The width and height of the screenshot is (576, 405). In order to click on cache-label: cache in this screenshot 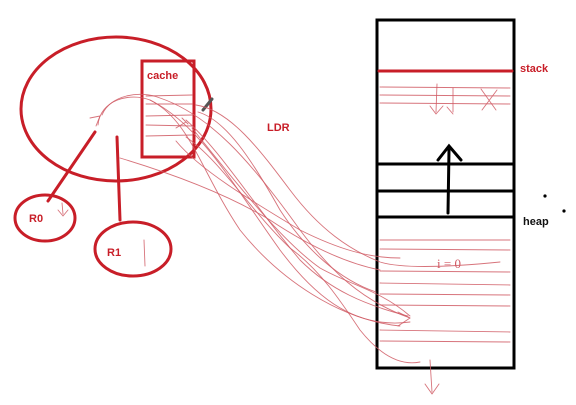, I will do `click(162, 76)`.